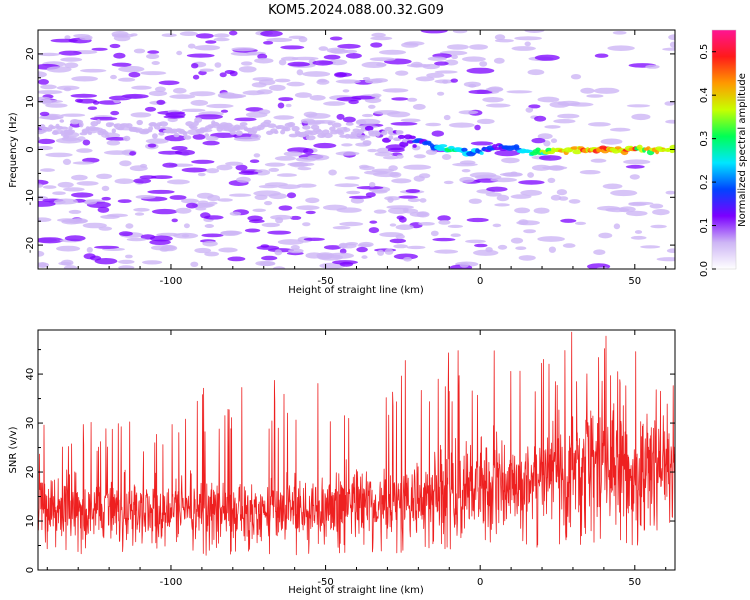 This screenshot has height=600, width=750. Describe the element at coordinates (171, 582) in the screenshot. I see `snr-x-tick-label: -100` at that location.